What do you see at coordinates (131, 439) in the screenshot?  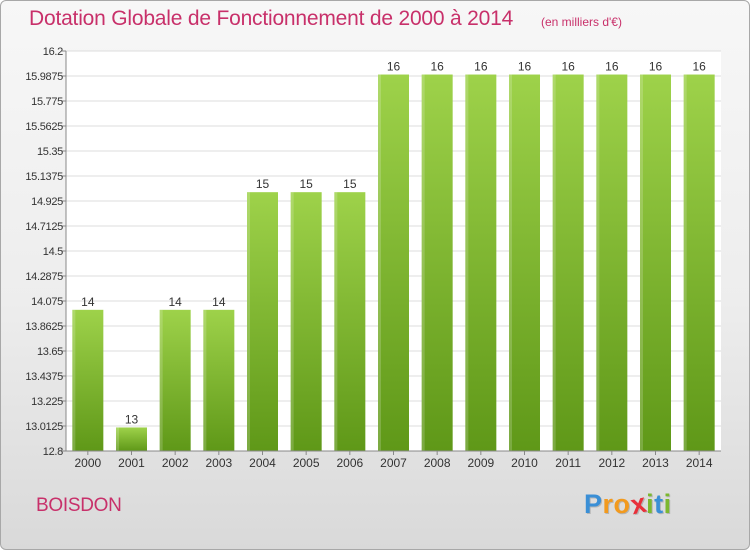 I see `bar-2001` at bounding box center [131, 439].